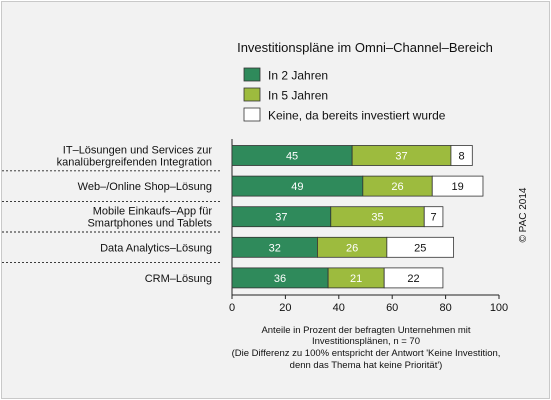 The image size is (551, 400). I want to click on data-label: 19, so click(457, 187).